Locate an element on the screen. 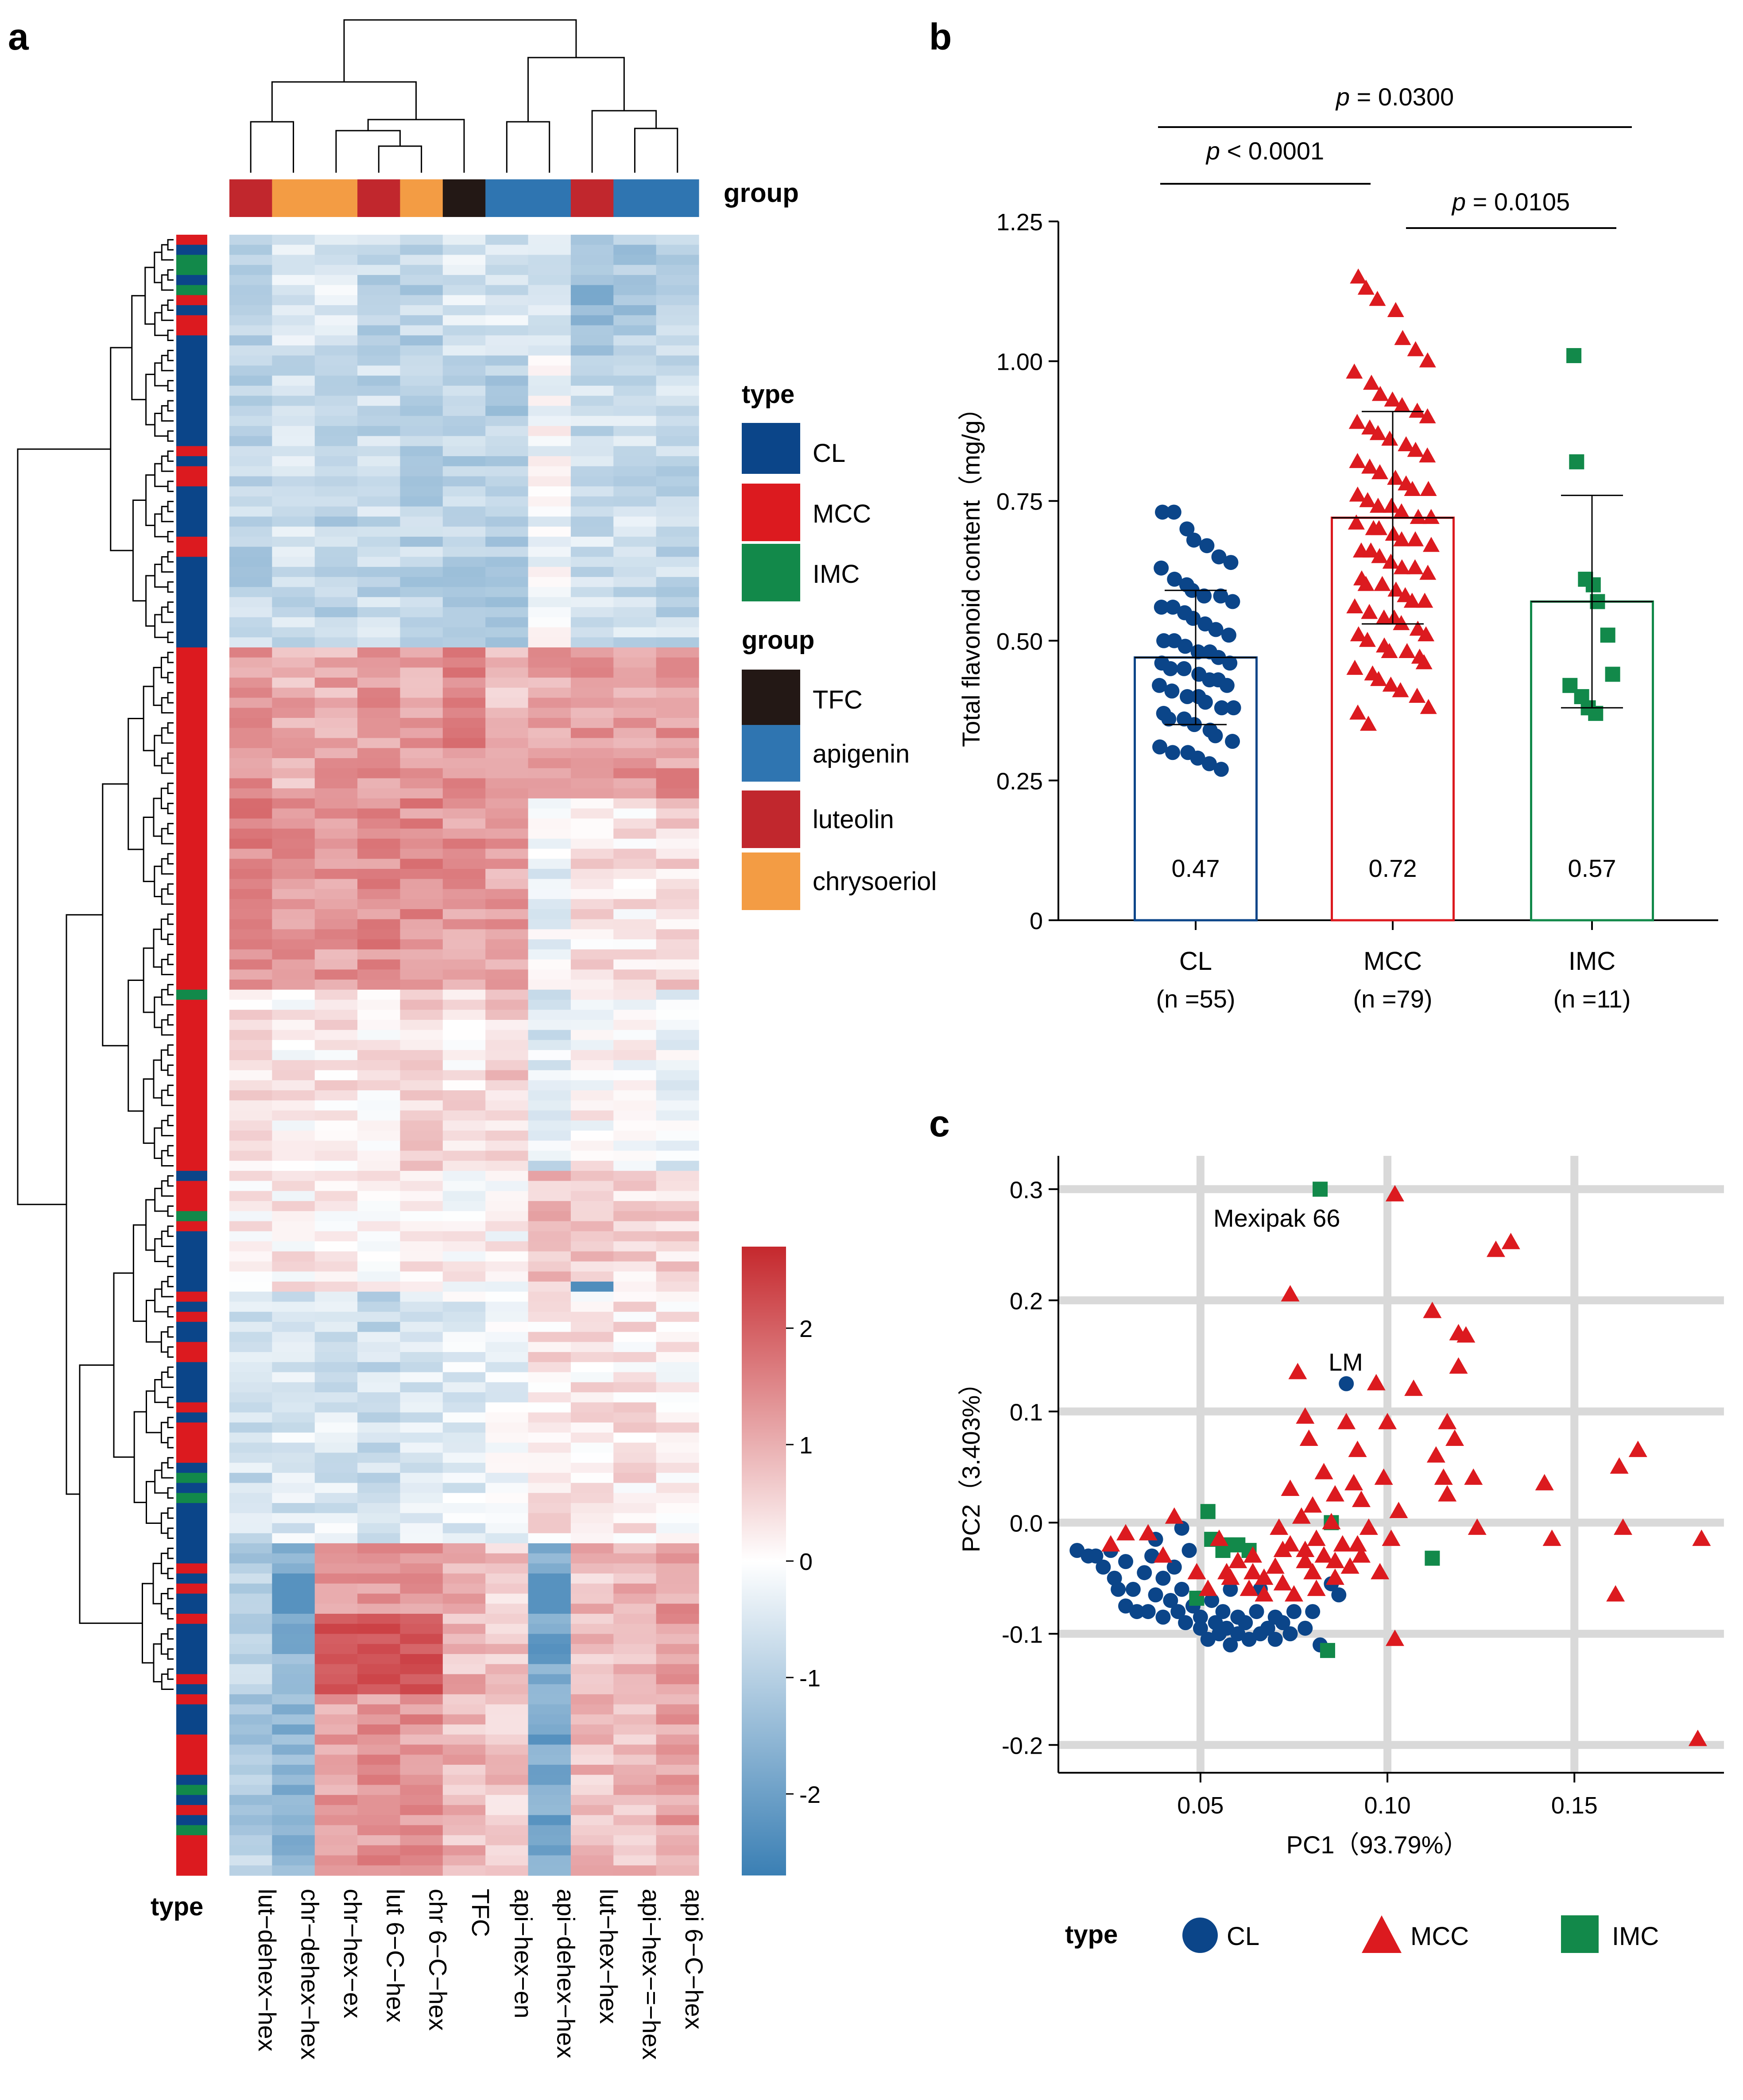  colorbar-tick-label: 2 is located at coordinates (806, 1329).